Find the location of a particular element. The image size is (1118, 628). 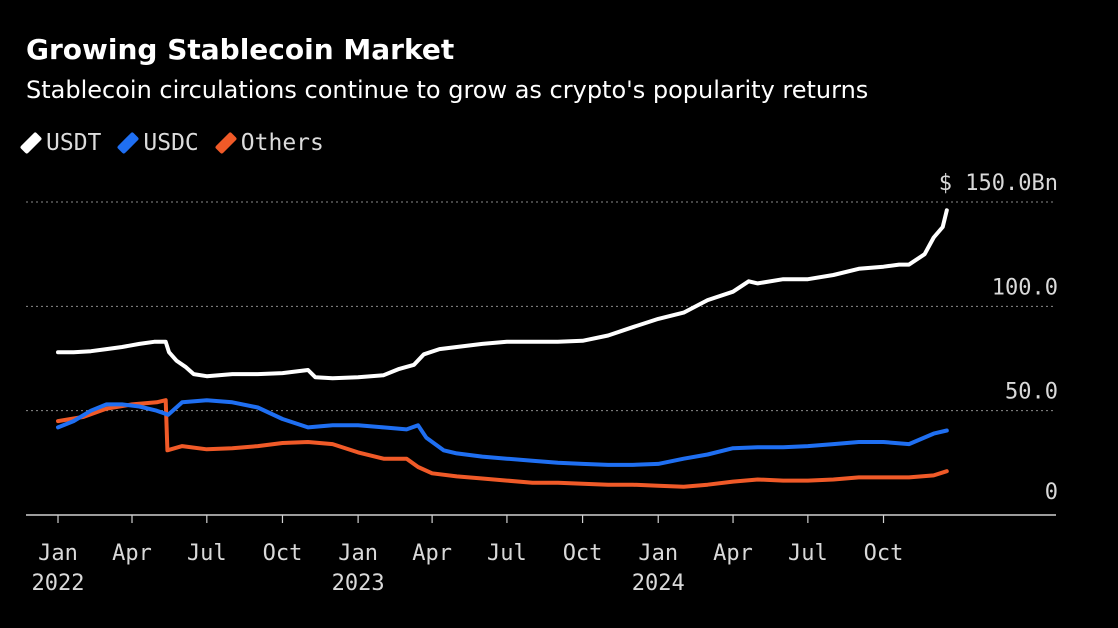

series-line-usdc is located at coordinates (502, 432).